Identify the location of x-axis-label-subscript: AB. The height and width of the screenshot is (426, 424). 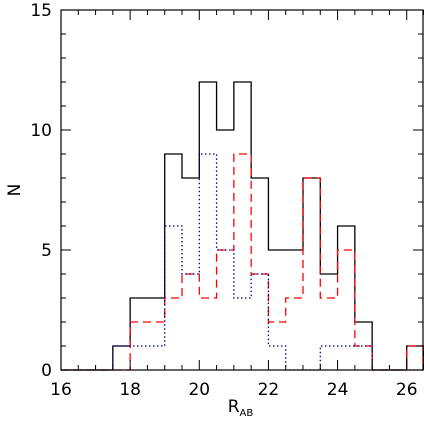
(247, 413).